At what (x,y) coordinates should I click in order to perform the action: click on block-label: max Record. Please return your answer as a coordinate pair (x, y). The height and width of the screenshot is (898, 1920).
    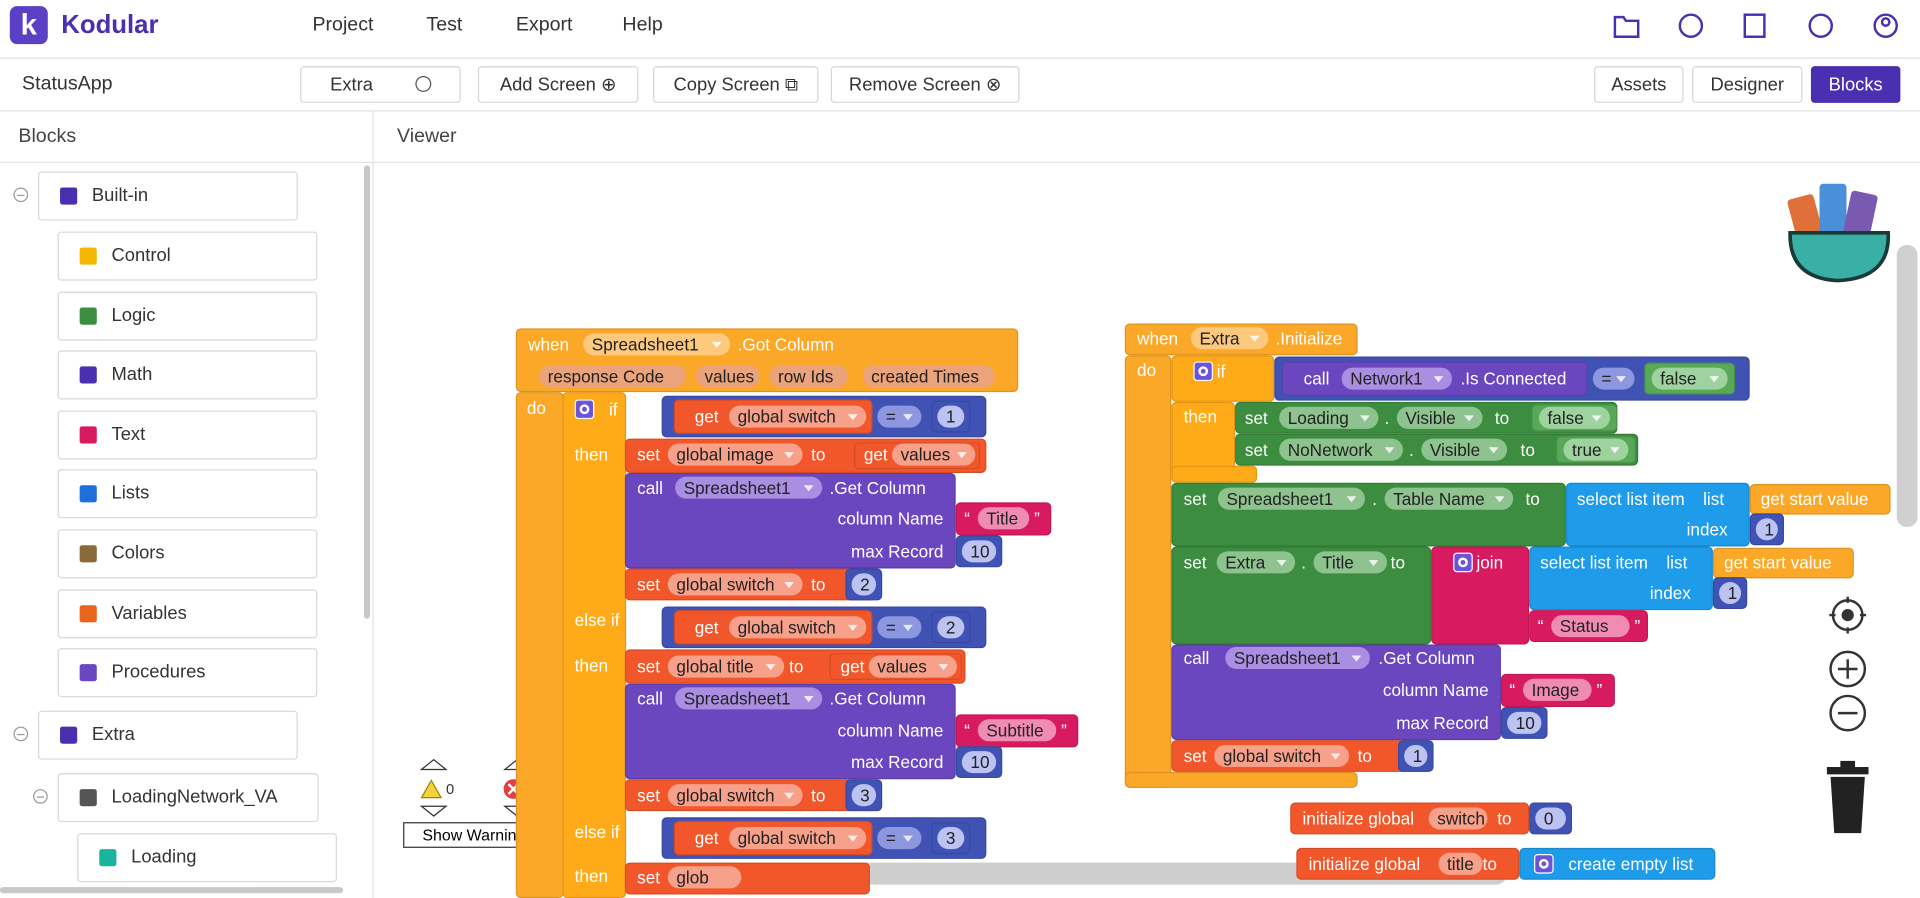
    Looking at the image, I should click on (897, 551).